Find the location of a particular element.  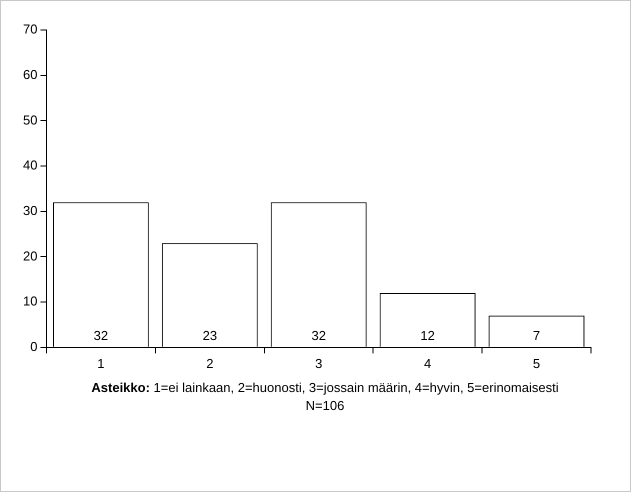

text: N=106 is located at coordinates (325, 406).